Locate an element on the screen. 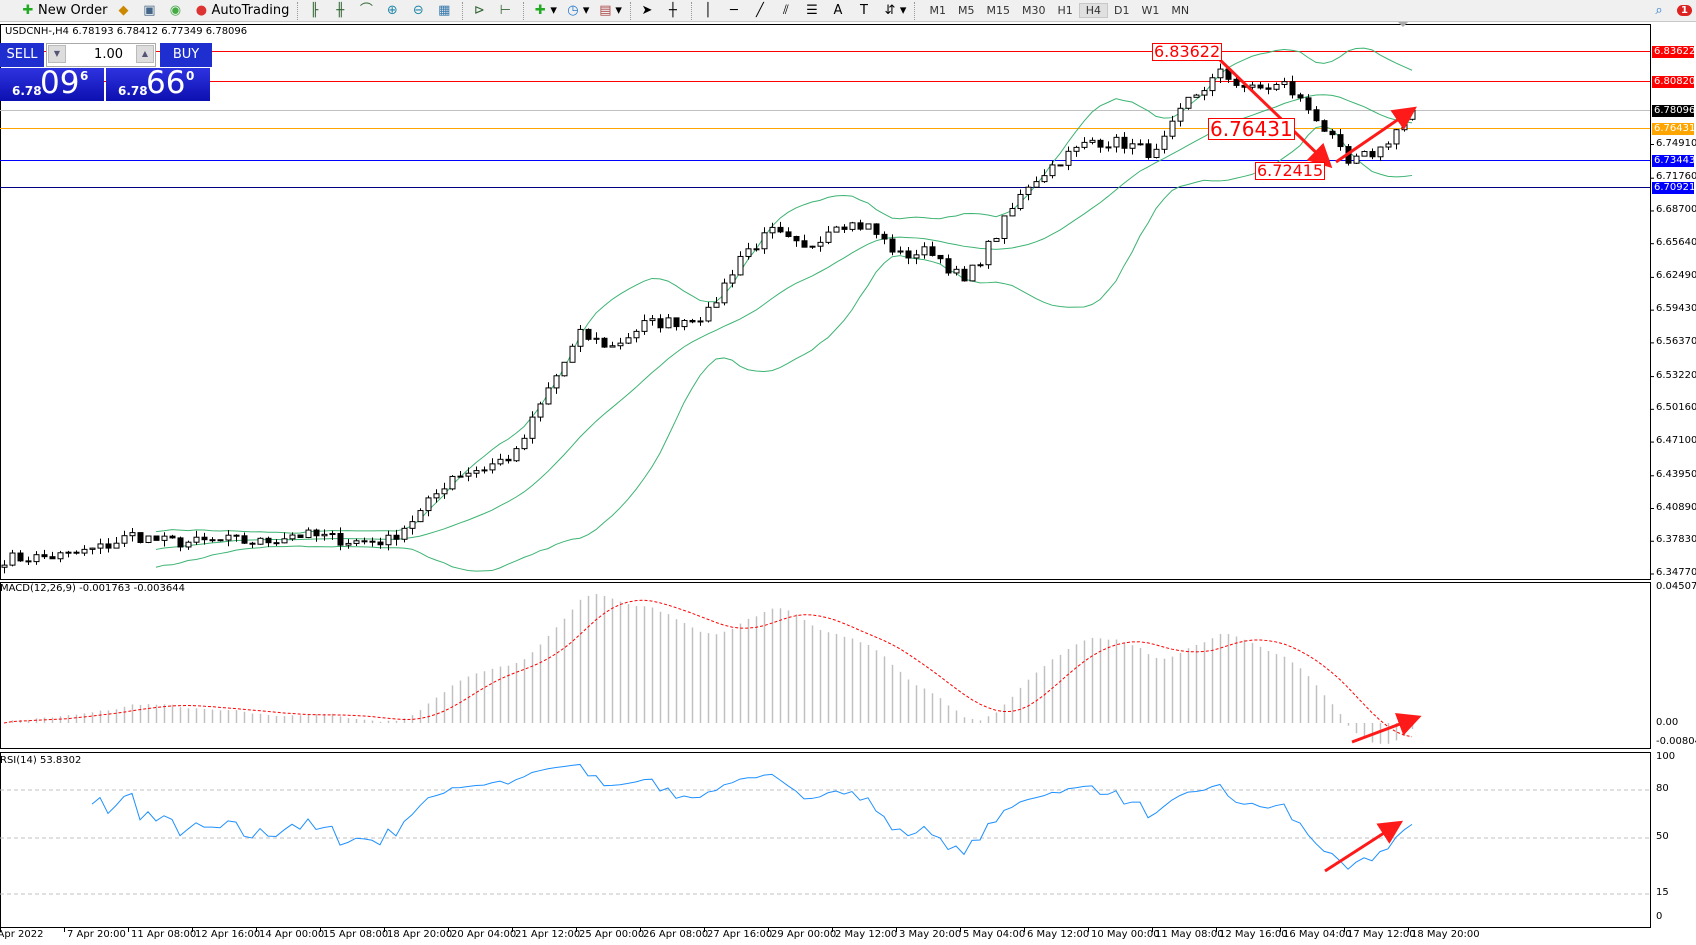  metaeditor-button: ◆ is located at coordinates (124, 11).